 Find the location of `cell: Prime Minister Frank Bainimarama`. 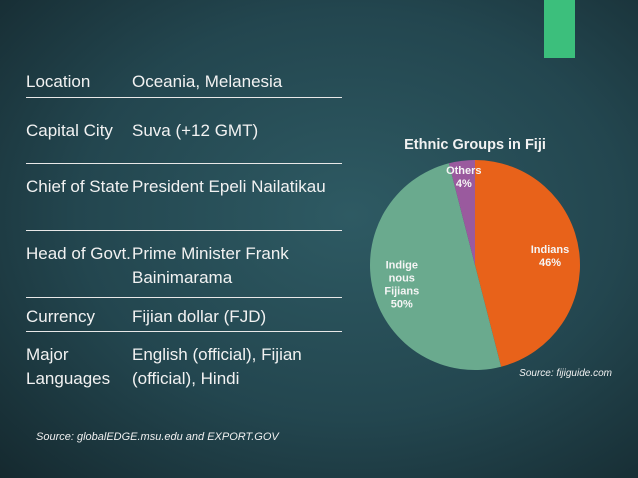

cell: Prime Minister Frank Bainimarama is located at coordinates (210, 265).